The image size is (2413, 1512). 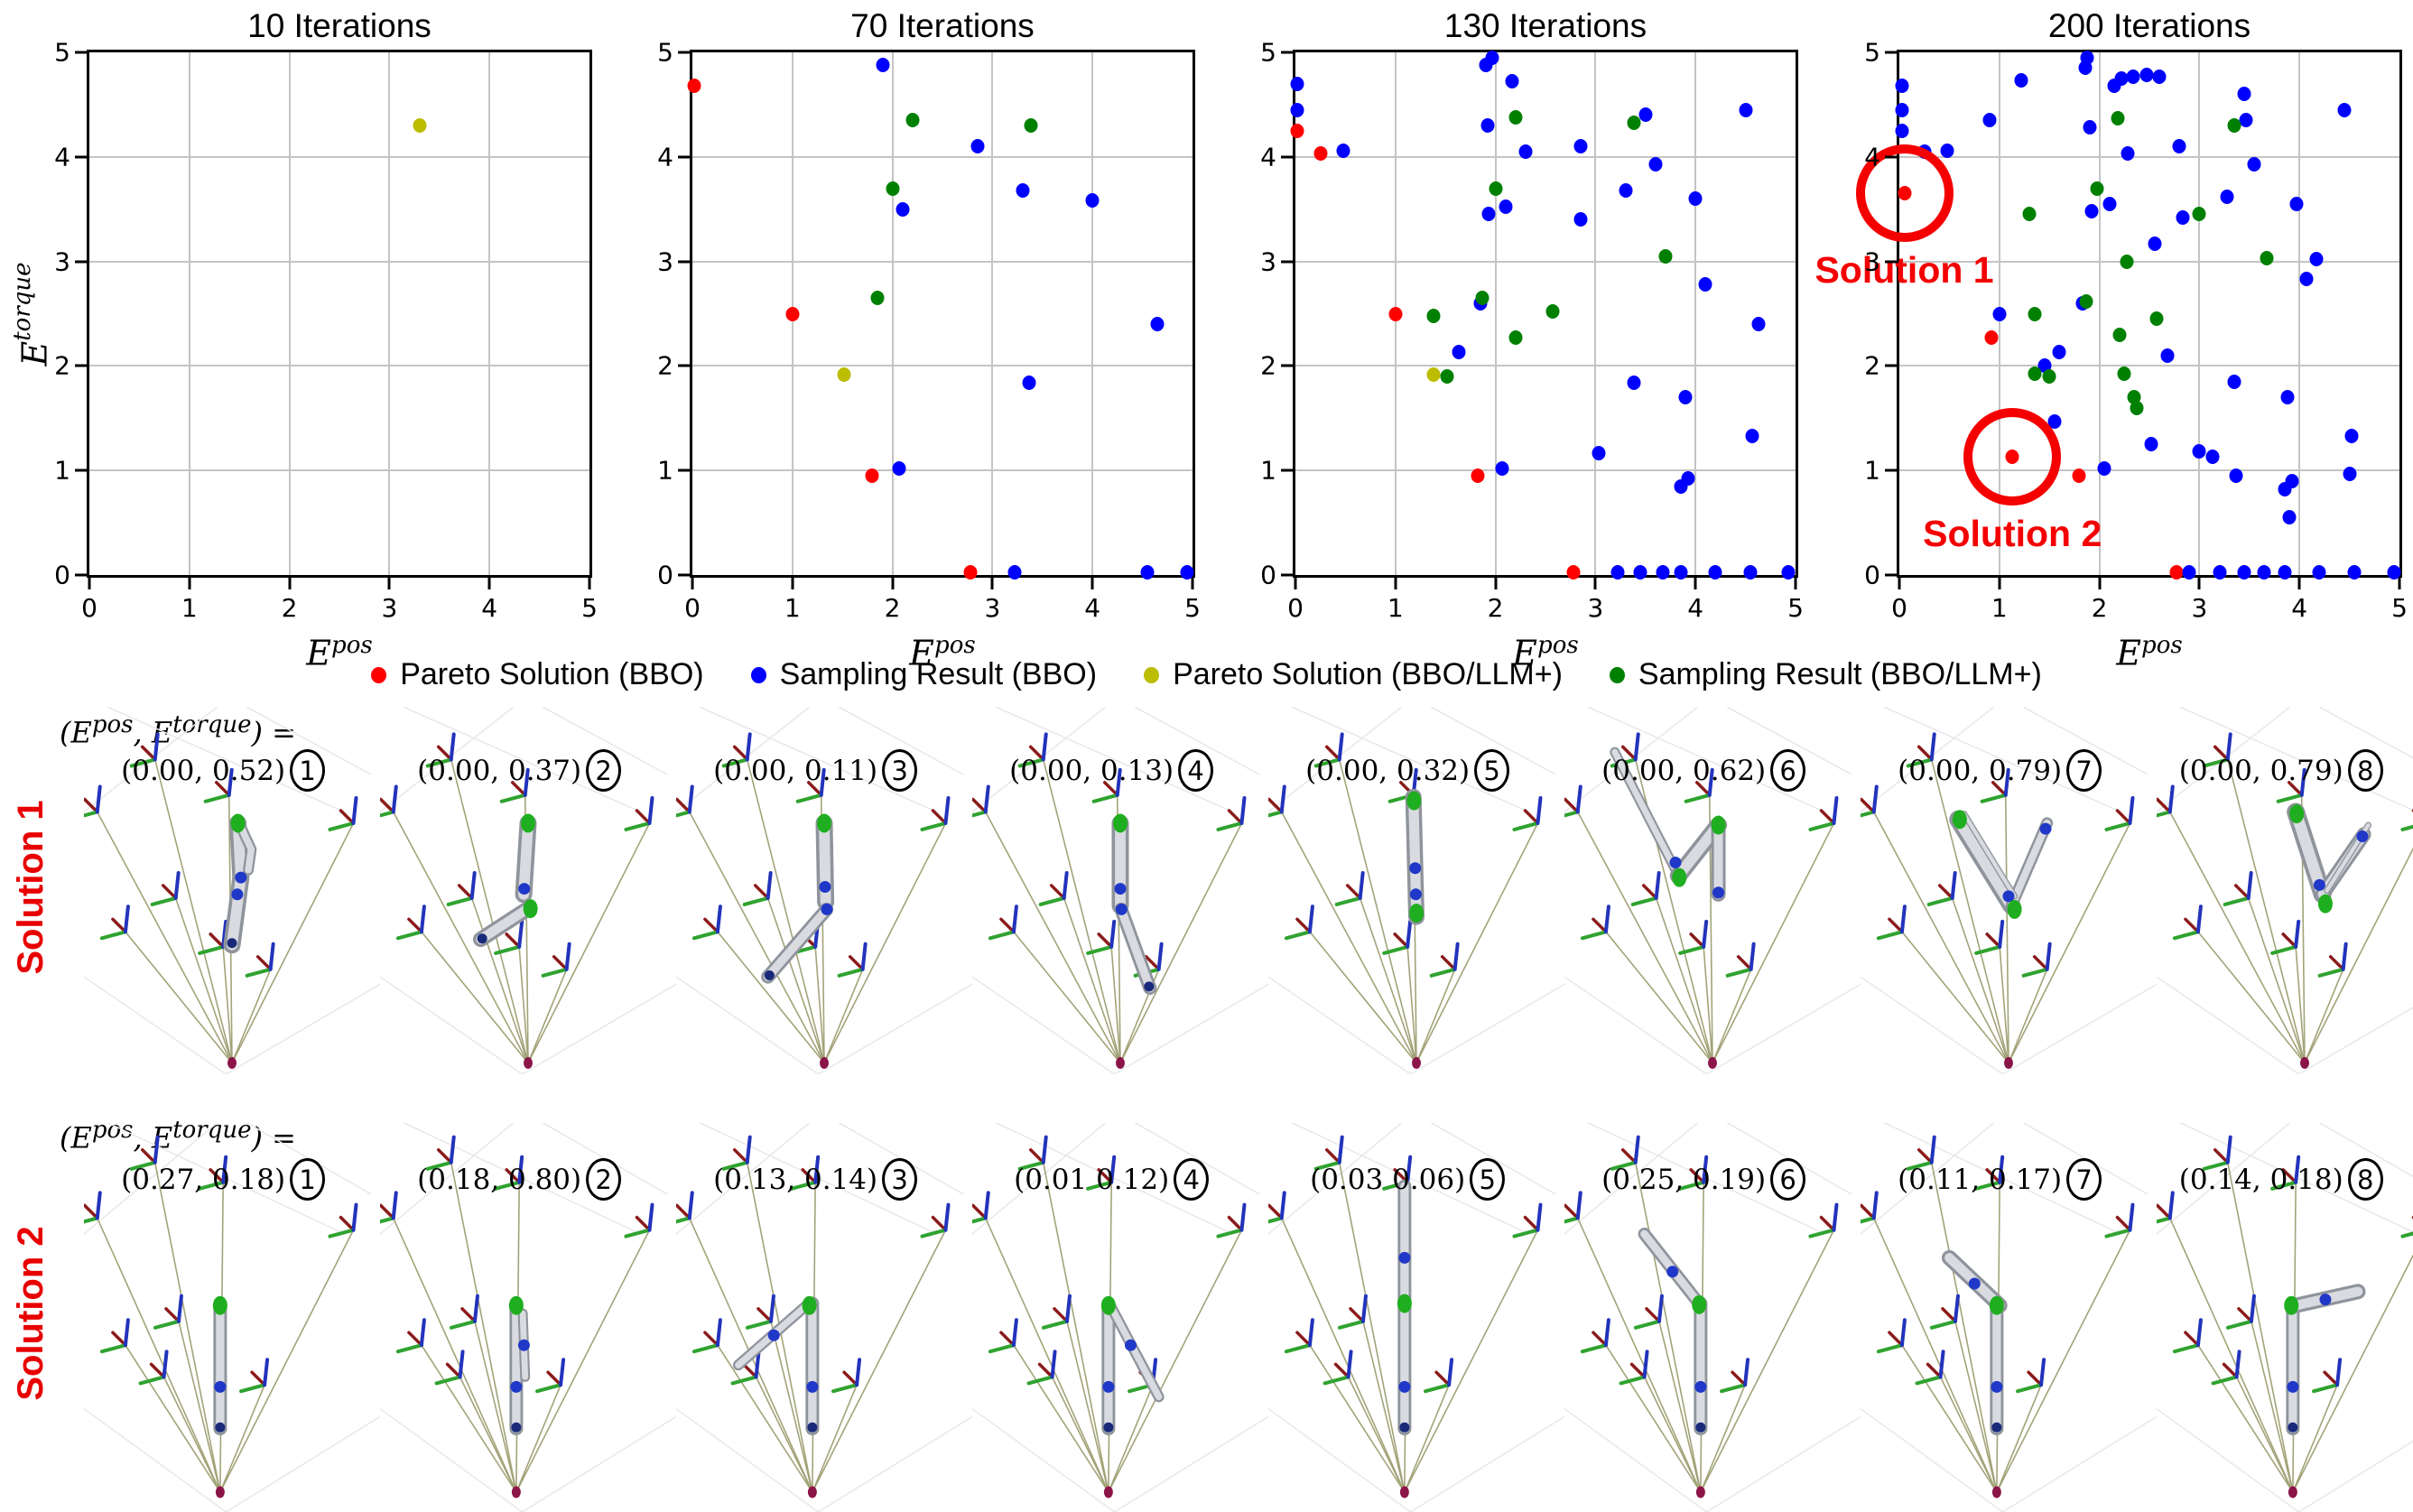 I want to click on robot-panel-solution-2-7: (0.11, 0.17) 7, so click(x=2009, y=1313).